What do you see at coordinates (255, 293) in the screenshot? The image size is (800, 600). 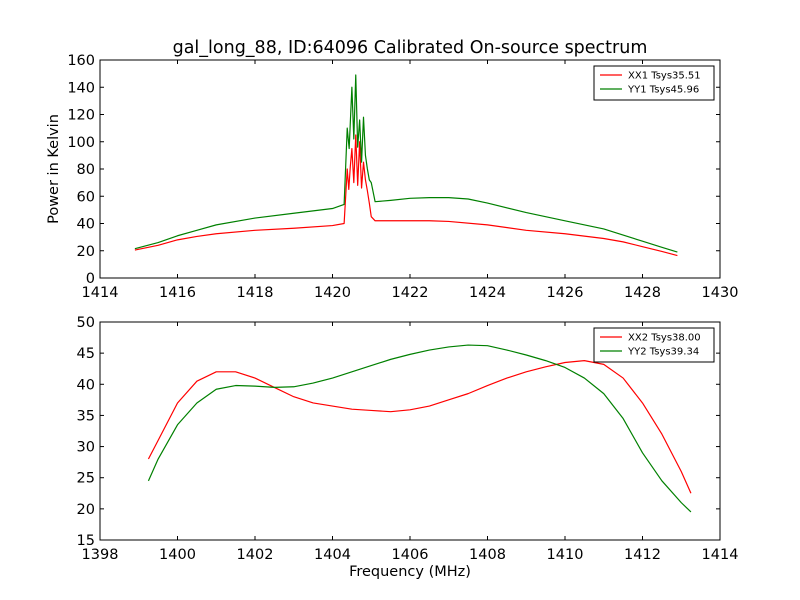 I see `x-tick-label: 1418` at bounding box center [255, 293].